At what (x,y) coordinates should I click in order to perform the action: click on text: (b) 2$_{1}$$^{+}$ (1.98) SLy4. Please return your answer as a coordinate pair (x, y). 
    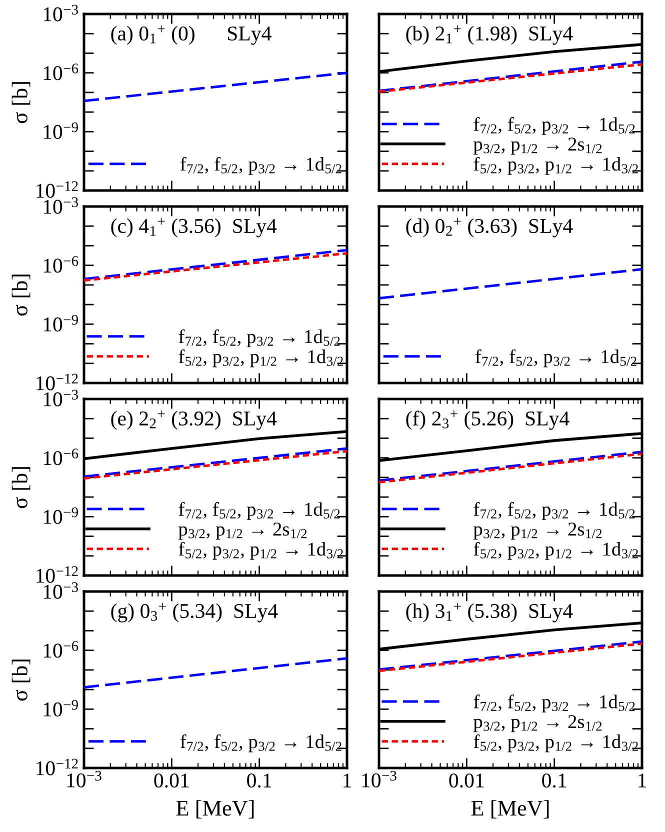
    Looking at the image, I should click on (489, 35).